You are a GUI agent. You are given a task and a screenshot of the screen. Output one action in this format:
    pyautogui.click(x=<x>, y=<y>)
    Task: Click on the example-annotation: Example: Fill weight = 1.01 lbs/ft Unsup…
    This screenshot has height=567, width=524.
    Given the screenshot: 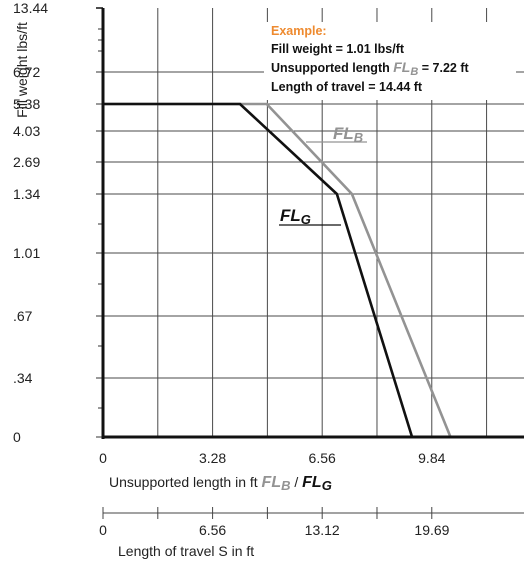 What is the action you would take?
    pyautogui.click(x=390, y=61)
    